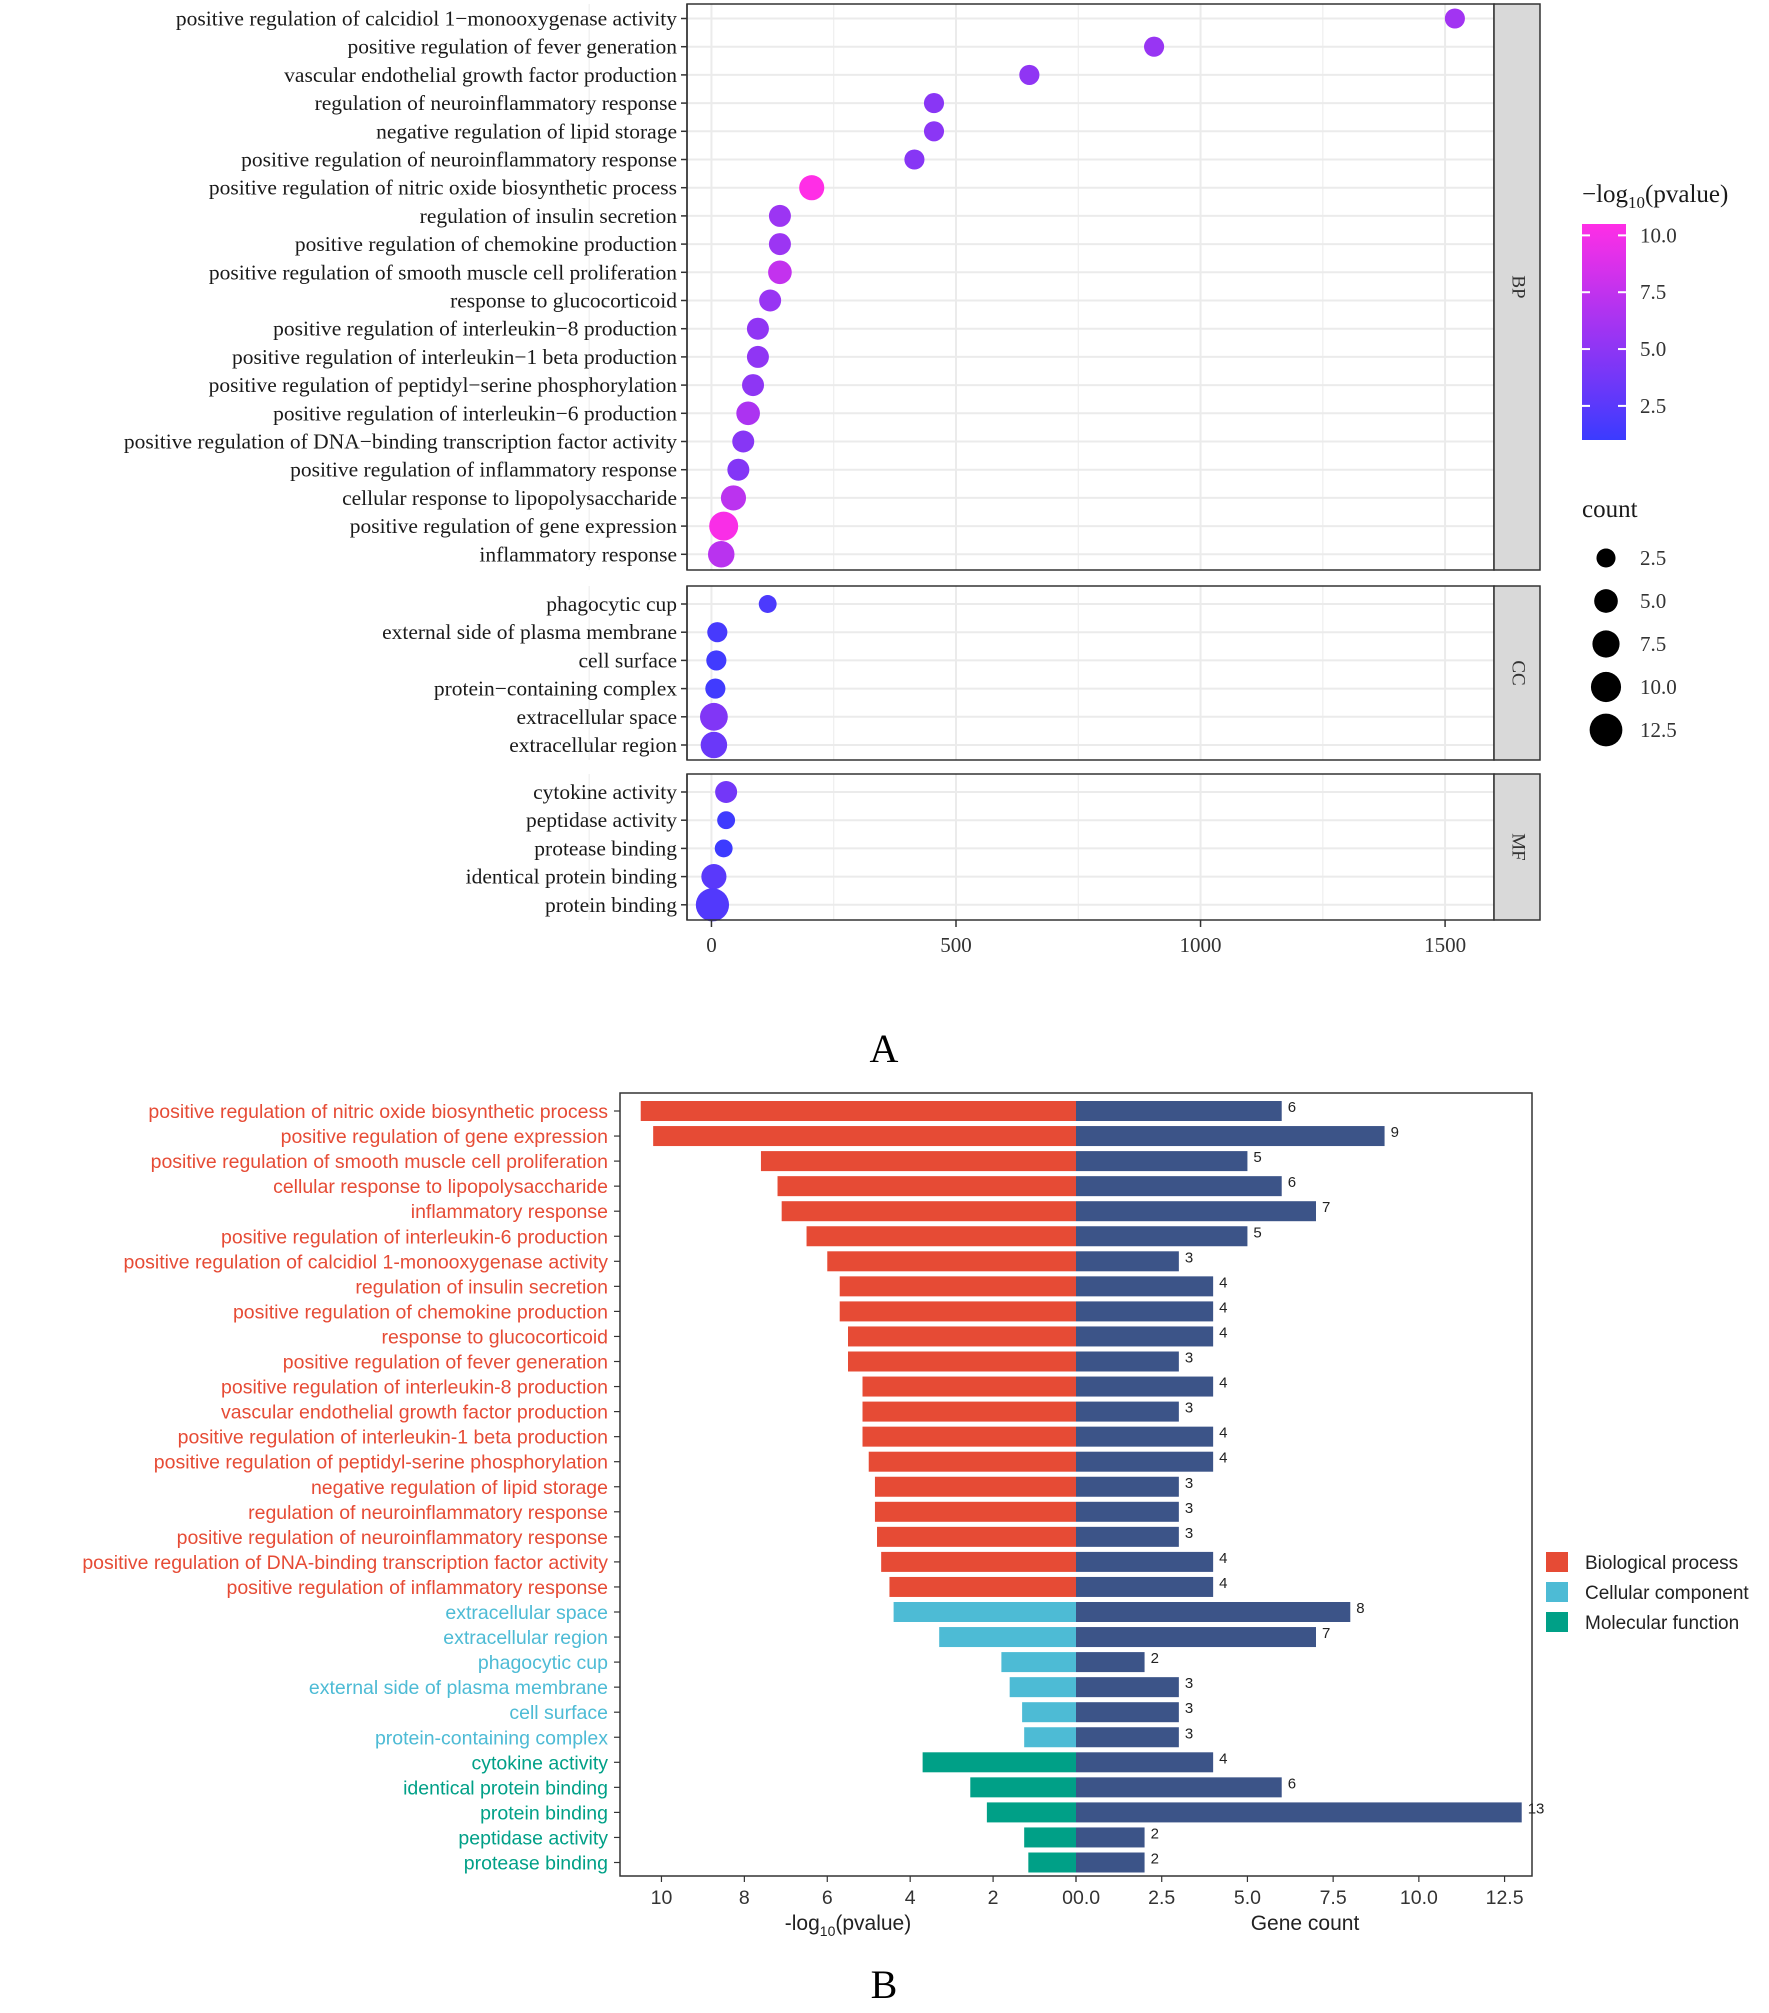 The width and height of the screenshot is (1769, 2013). Describe the element at coordinates (525, 1638) in the screenshot. I see `term-label: extracellular region` at that location.